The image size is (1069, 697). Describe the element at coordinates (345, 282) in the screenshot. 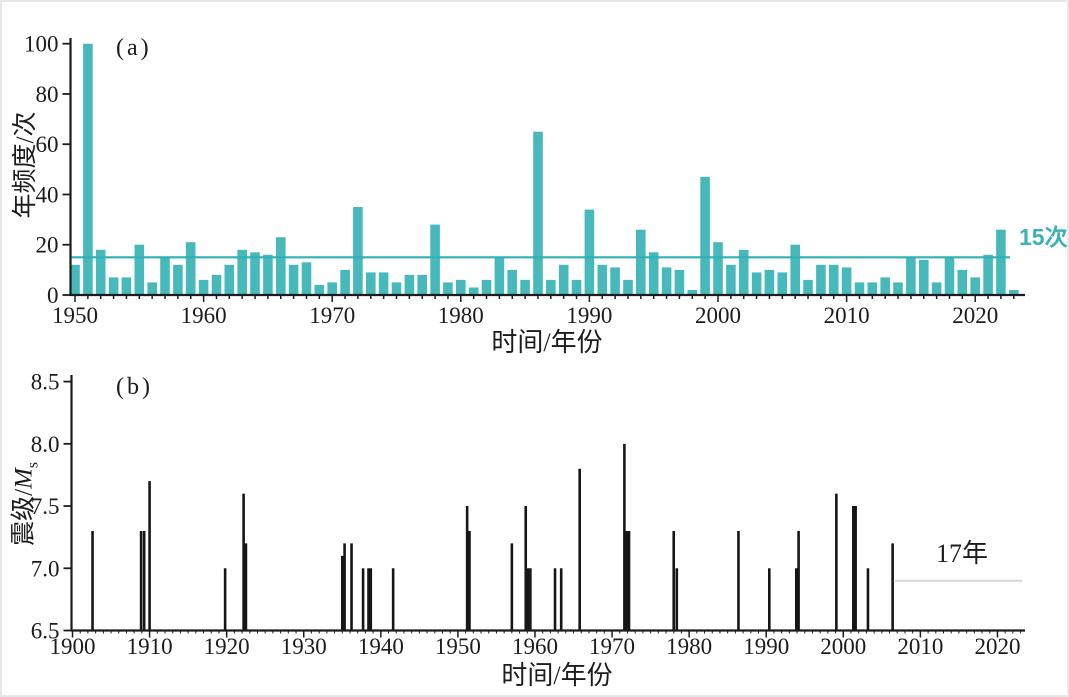

I see `bar-1971` at that location.